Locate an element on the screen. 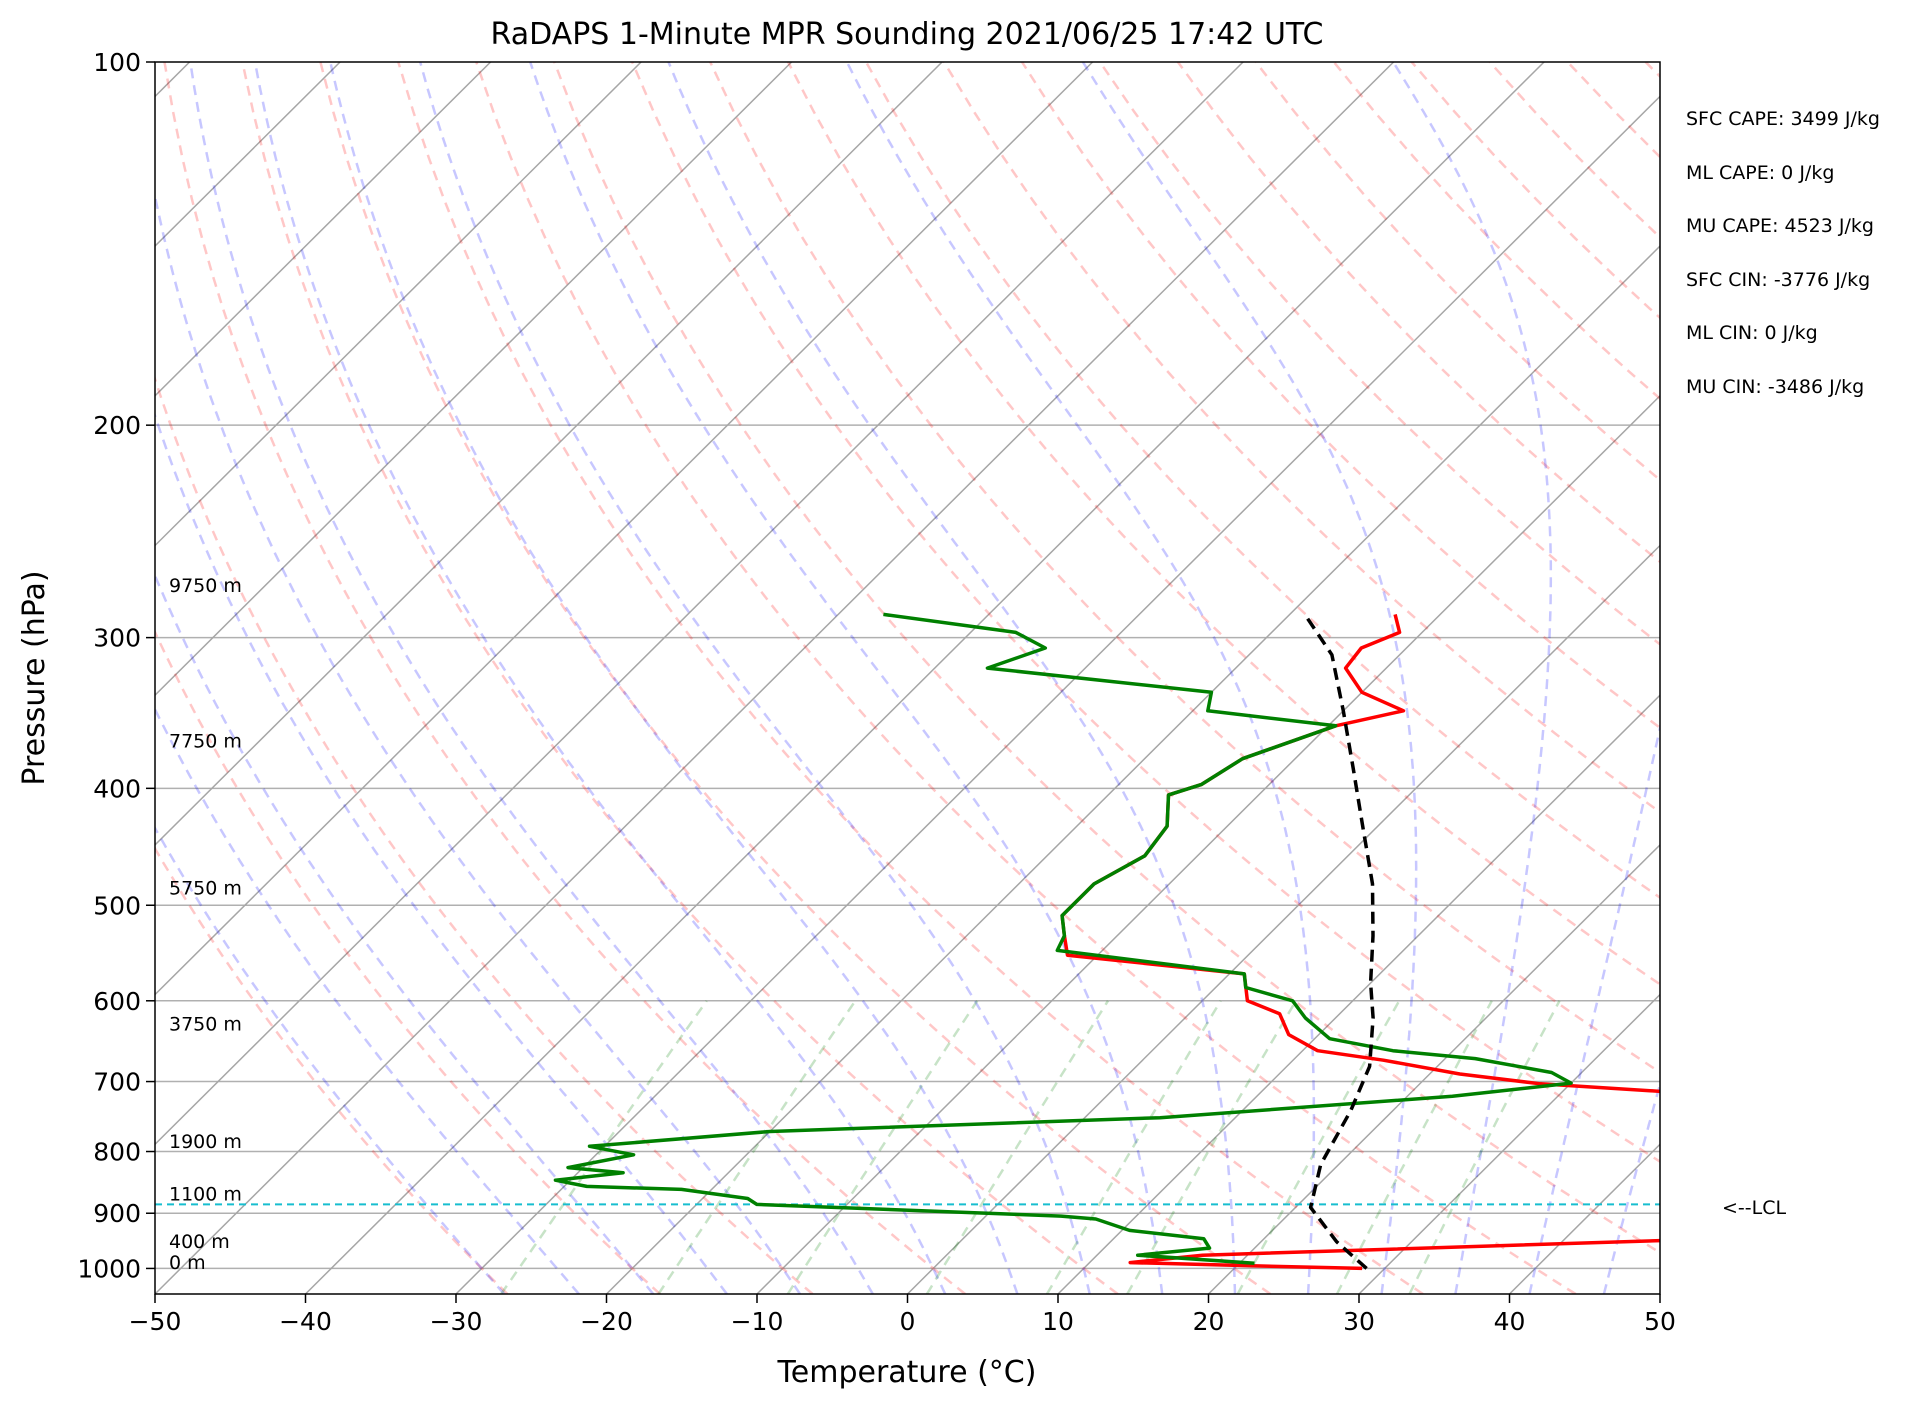 The image size is (1925, 1406). height-label: 1900 m is located at coordinates (205, 1142).